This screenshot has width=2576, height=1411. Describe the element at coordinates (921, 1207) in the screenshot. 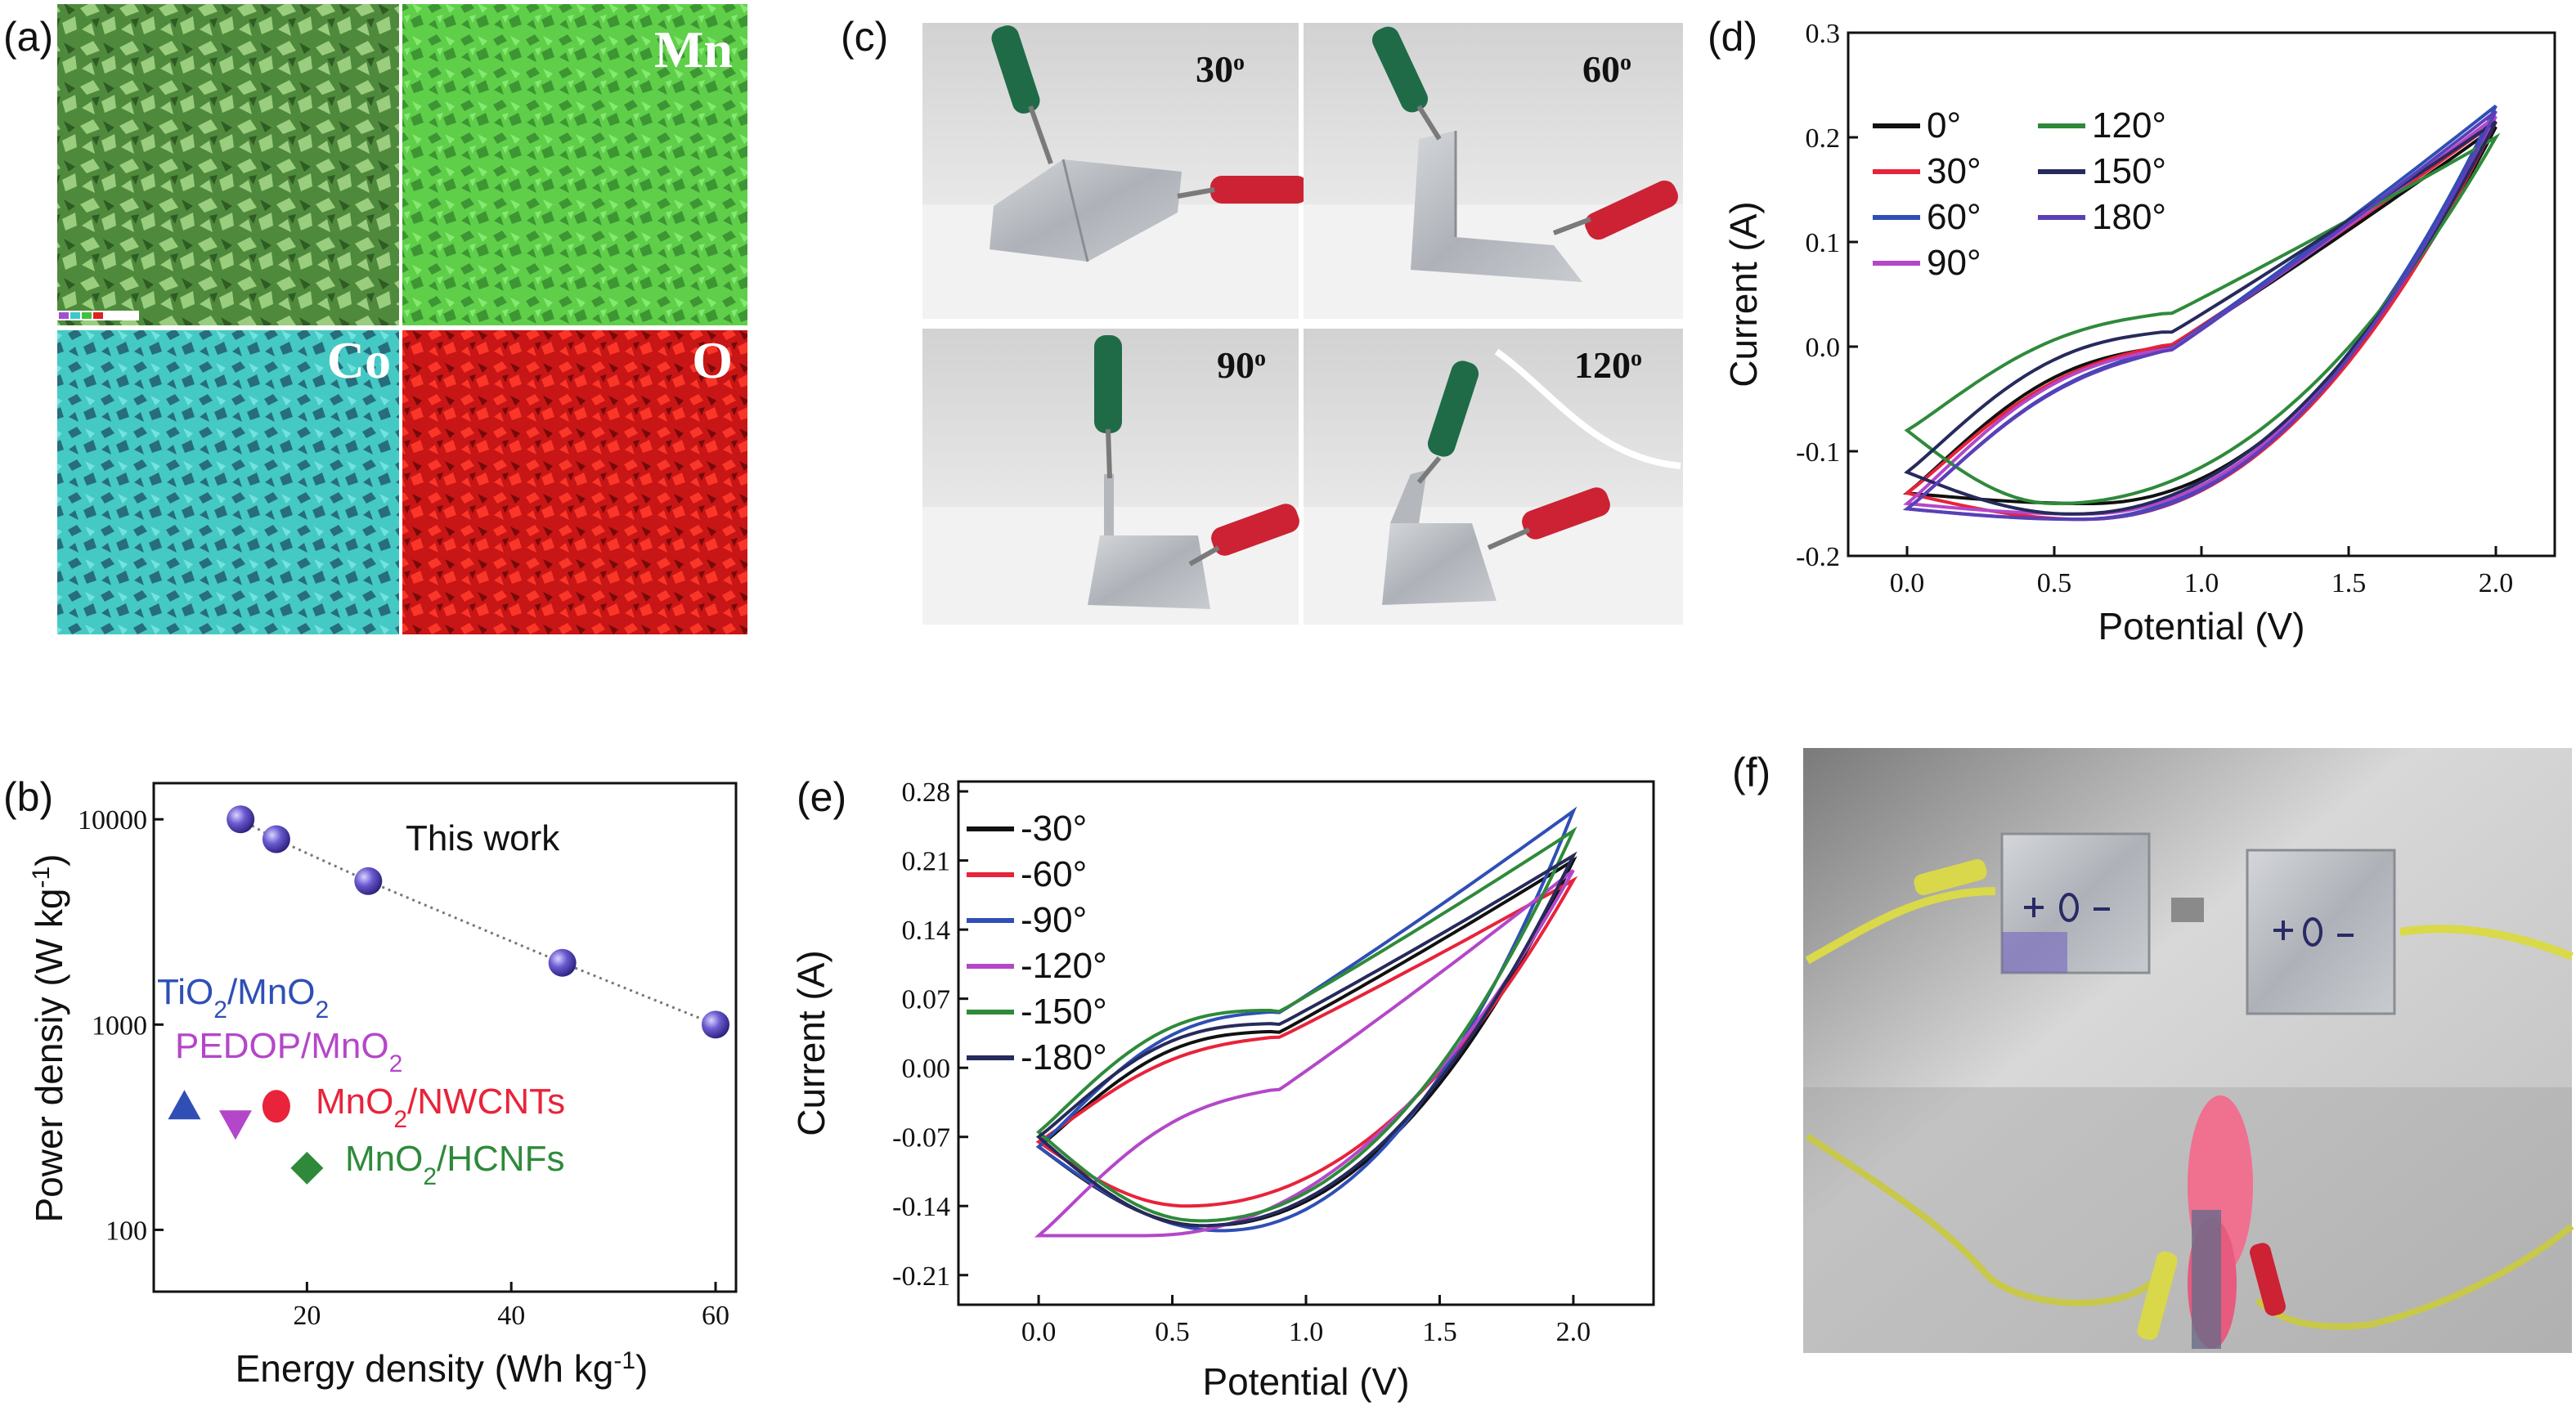

I see `y-tick-label: -0.14` at that location.